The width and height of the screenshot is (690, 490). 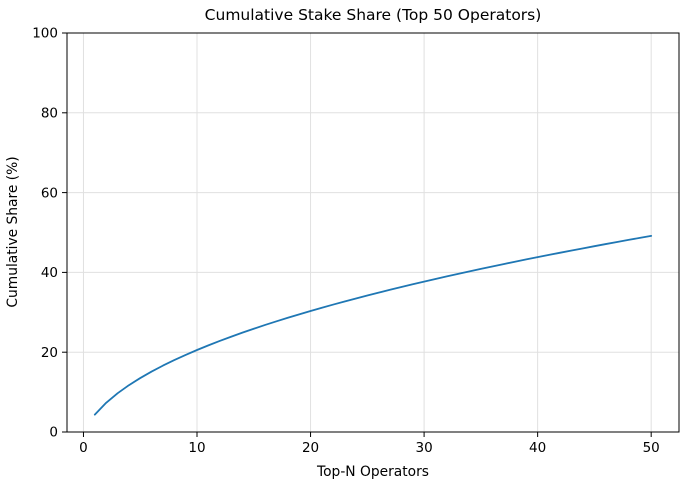 What do you see at coordinates (372, 472) in the screenshot?
I see `x-axis-label: Top-N Operators` at bounding box center [372, 472].